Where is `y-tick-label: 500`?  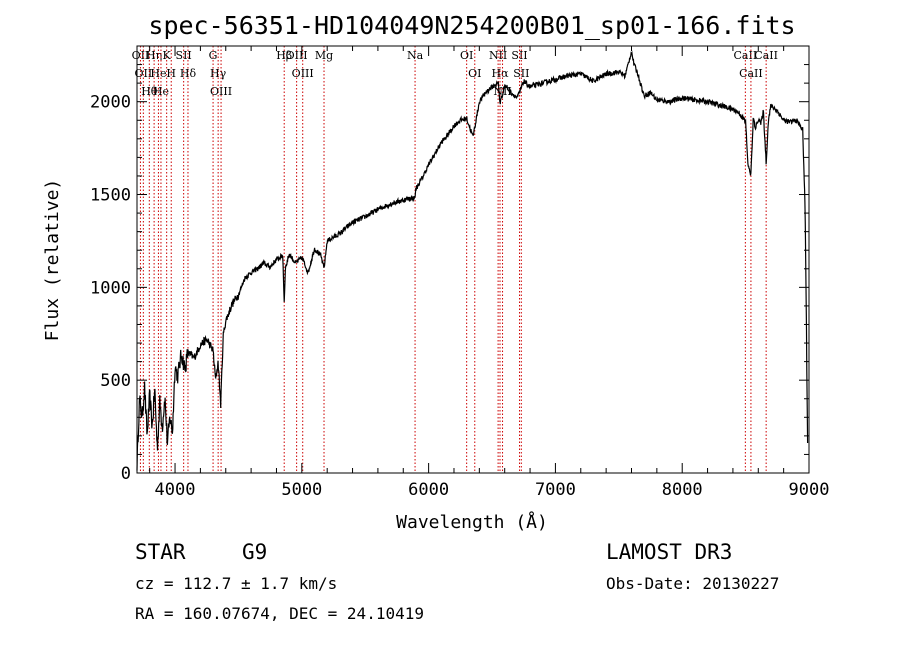 y-tick-label: 500 is located at coordinates (115, 381).